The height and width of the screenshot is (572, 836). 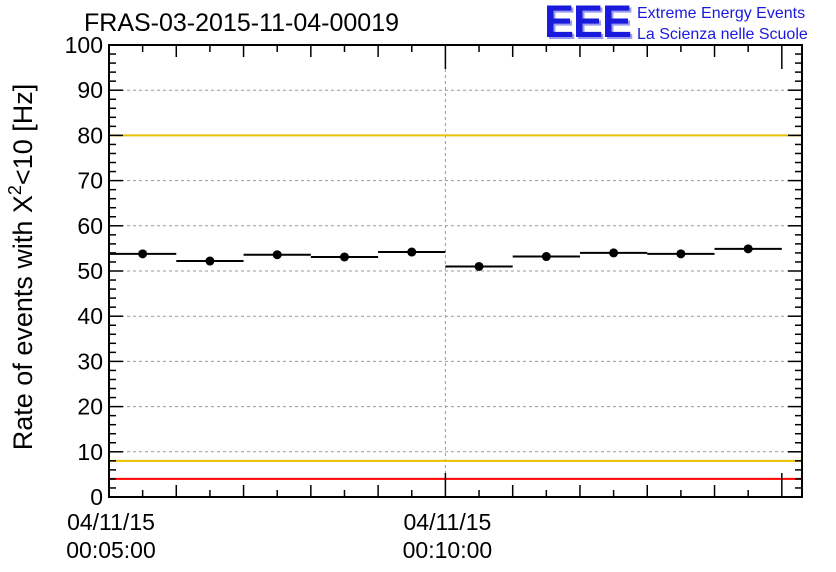 I want to click on y-tick-label-10: 100, so click(x=84, y=45).